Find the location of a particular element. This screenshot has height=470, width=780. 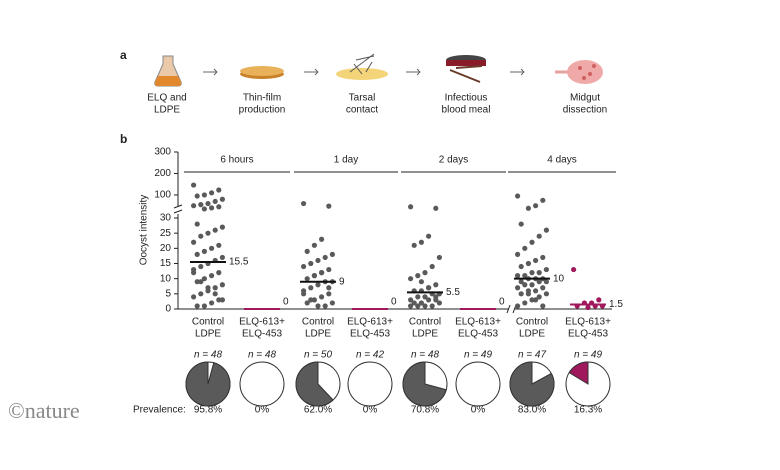

y-tick-label: 30 is located at coordinates (166, 218).